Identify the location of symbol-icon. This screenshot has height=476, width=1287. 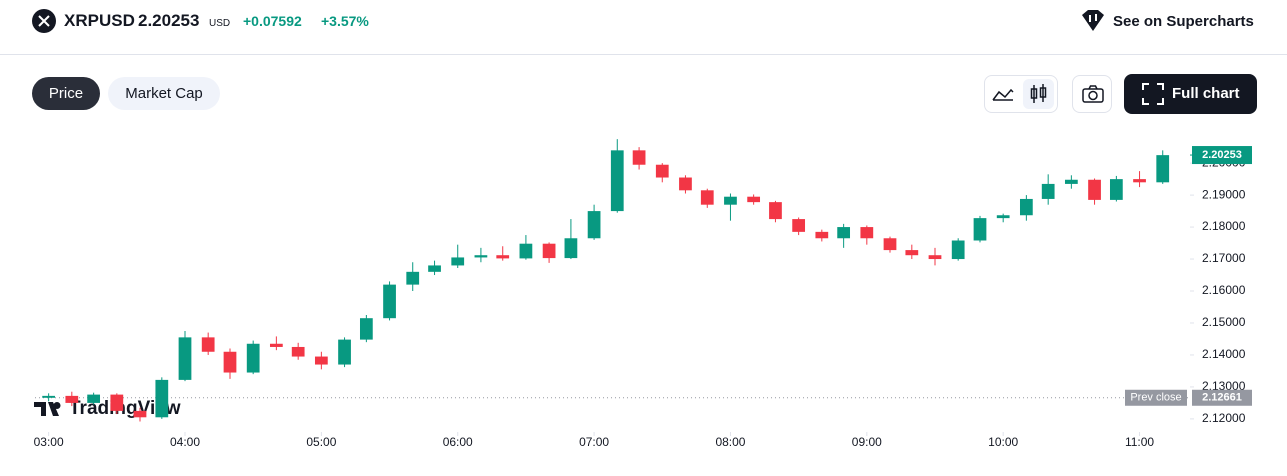
(44, 21).